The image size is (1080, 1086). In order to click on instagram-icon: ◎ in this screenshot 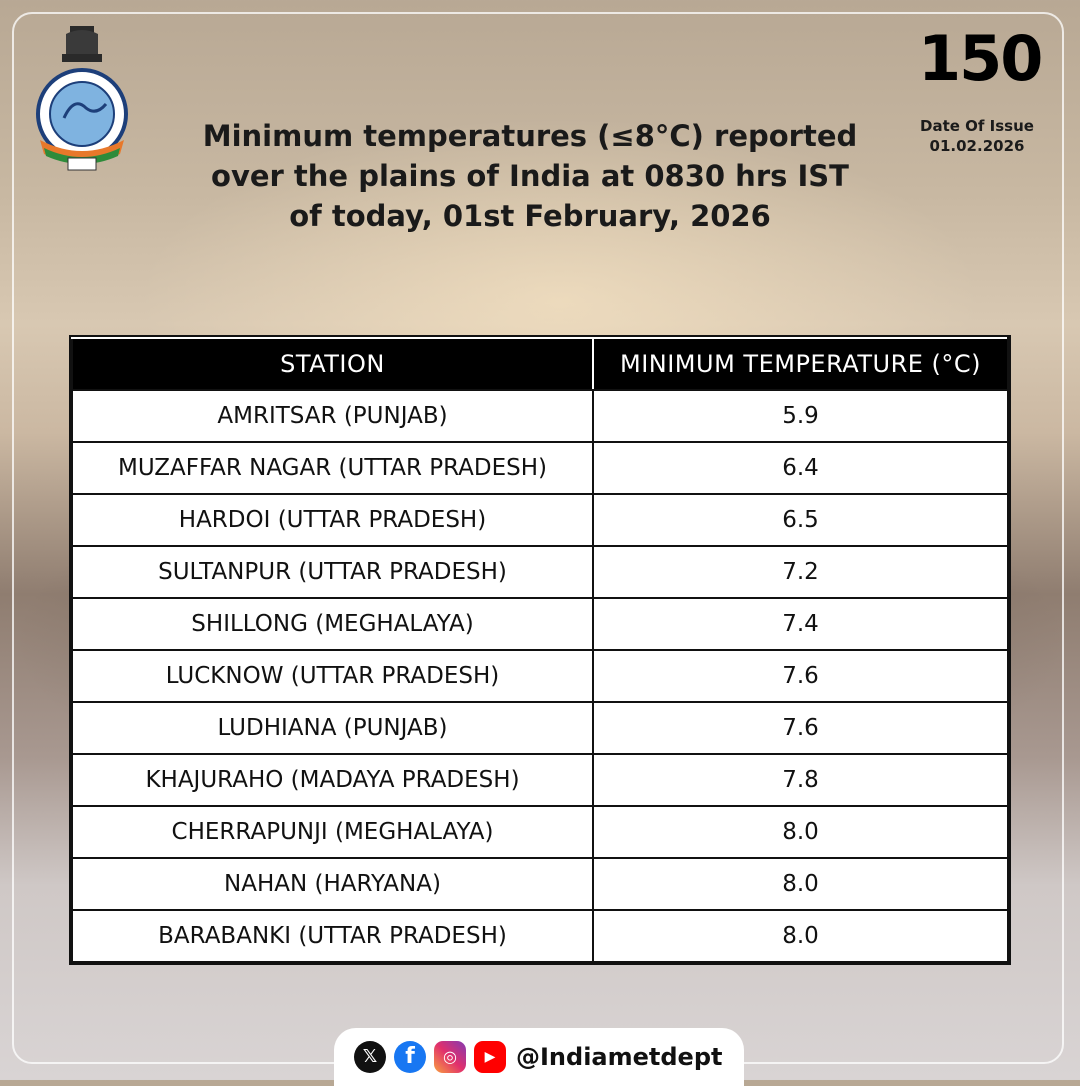, I will do `click(450, 1057)`.